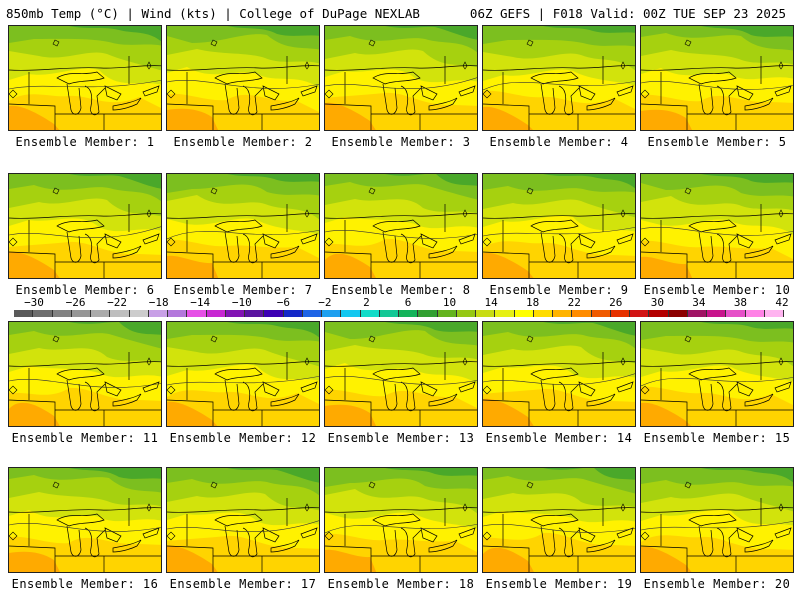  What do you see at coordinates (401, 584) in the screenshot?
I see `ensemble-member-label: Ensemble Member: 18` at bounding box center [401, 584].